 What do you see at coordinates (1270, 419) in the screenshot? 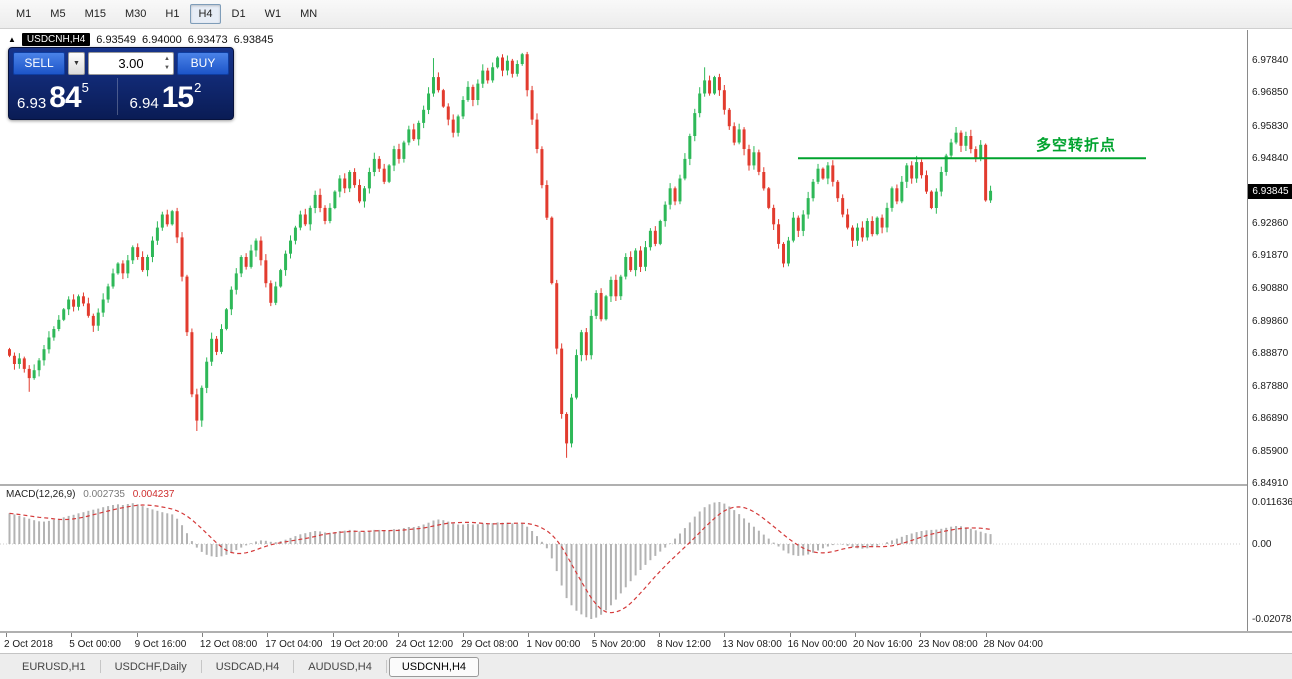
I see `price-axis-label: 6.86890` at bounding box center [1270, 419].